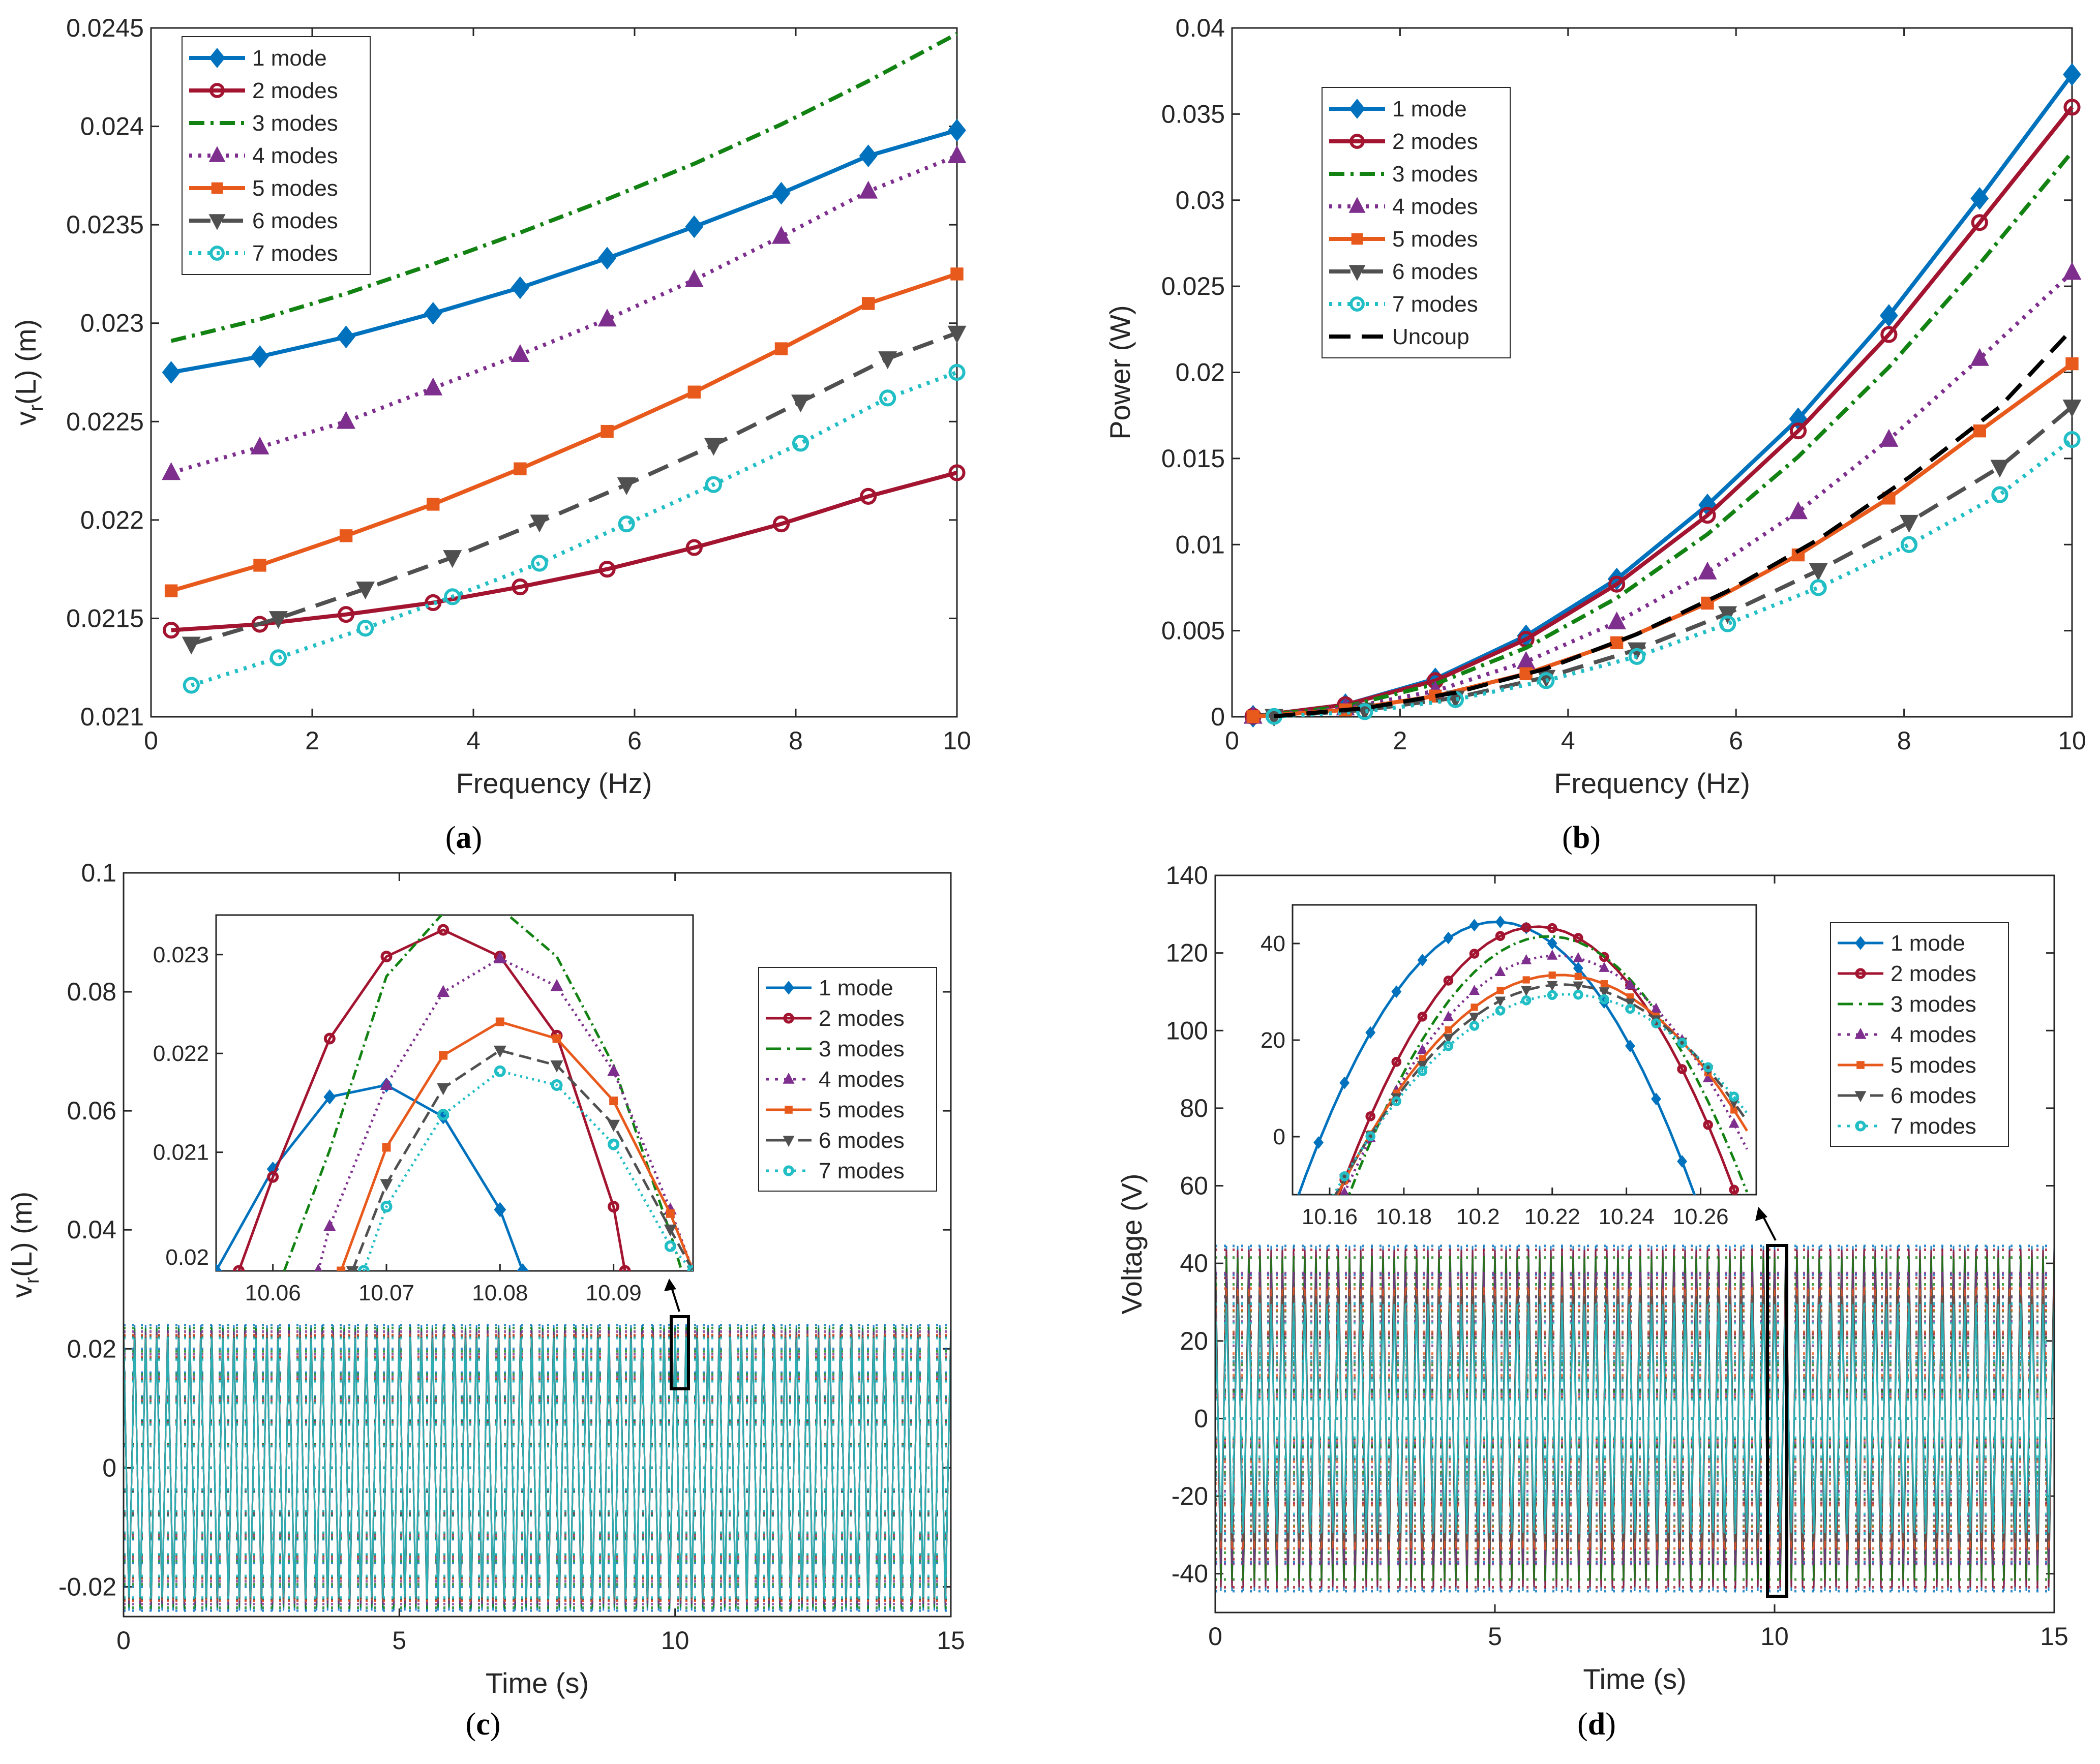 This screenshot has width=2100, height=1764. I want to click on d-legend-m5-marker, so click(1860, 1065).